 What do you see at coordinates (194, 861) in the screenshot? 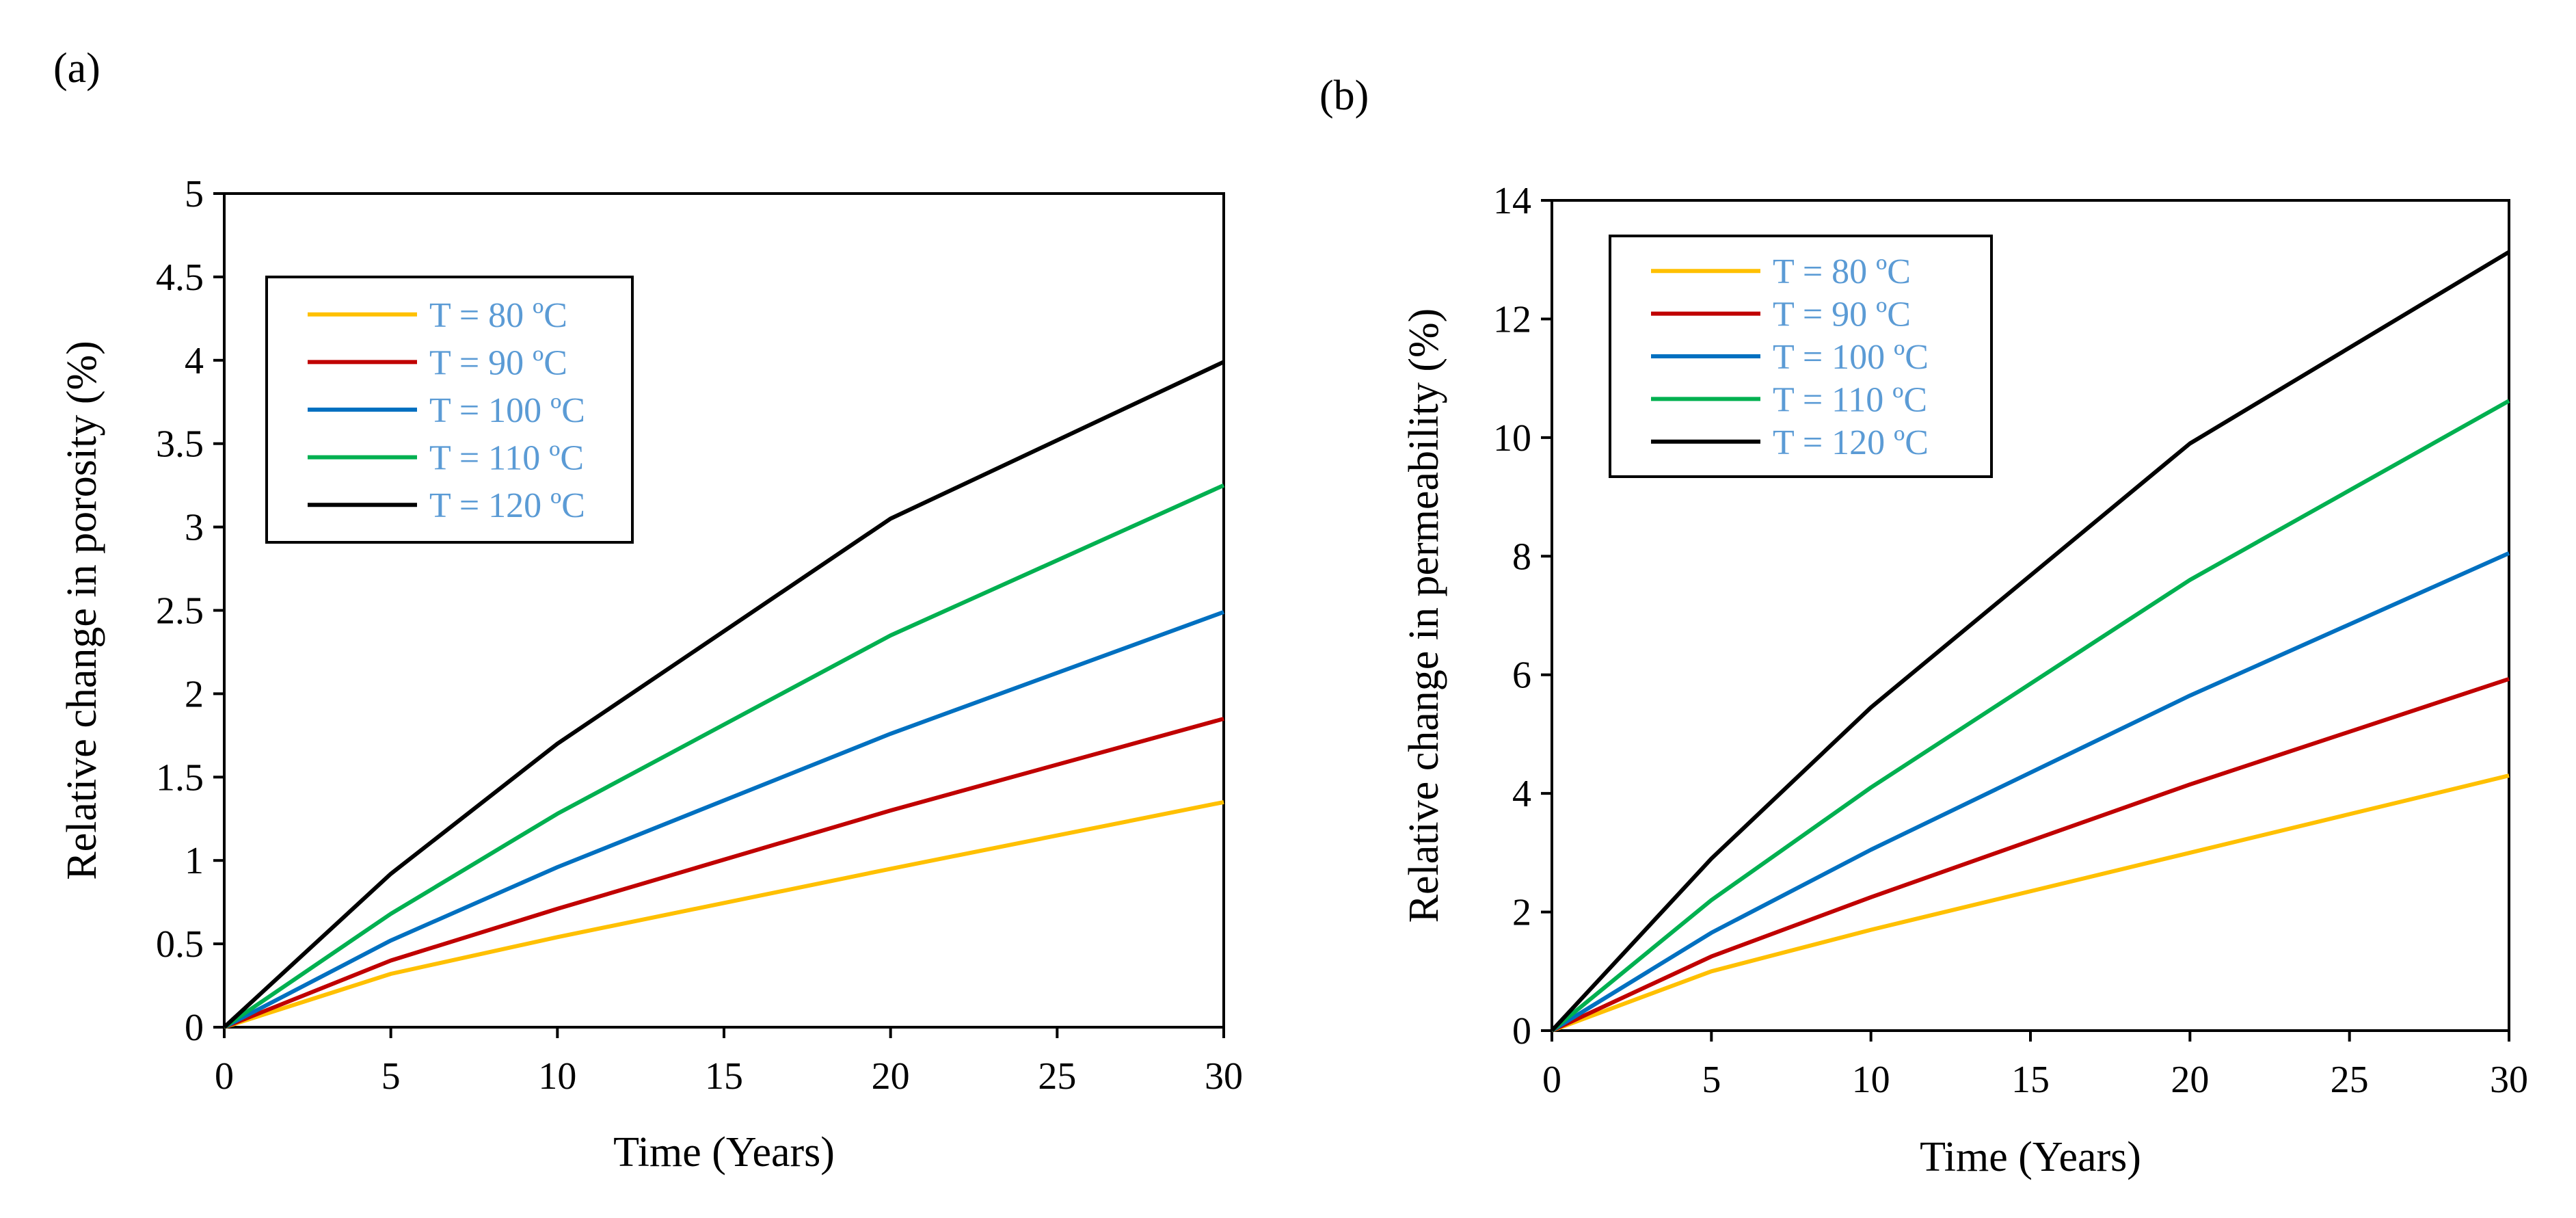
I see `y-tick-label: 1` at bounding box center [194, 861].